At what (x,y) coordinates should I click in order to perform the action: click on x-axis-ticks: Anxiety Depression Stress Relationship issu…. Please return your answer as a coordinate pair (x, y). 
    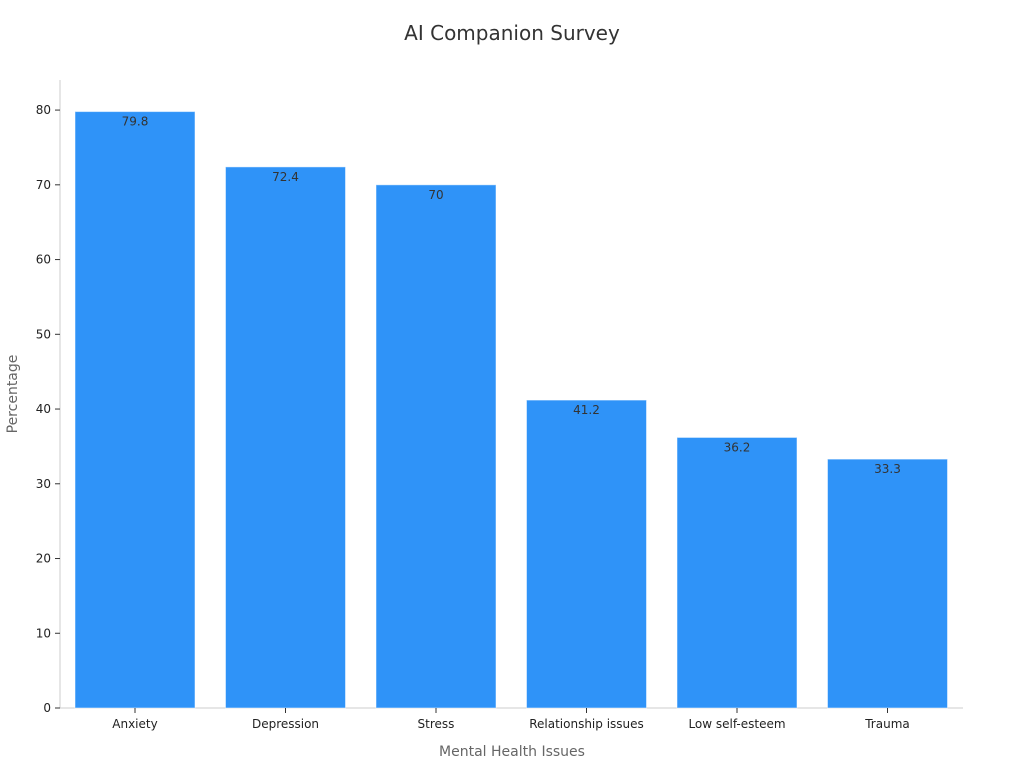
    Looking at the image, I should click on (511, 719).